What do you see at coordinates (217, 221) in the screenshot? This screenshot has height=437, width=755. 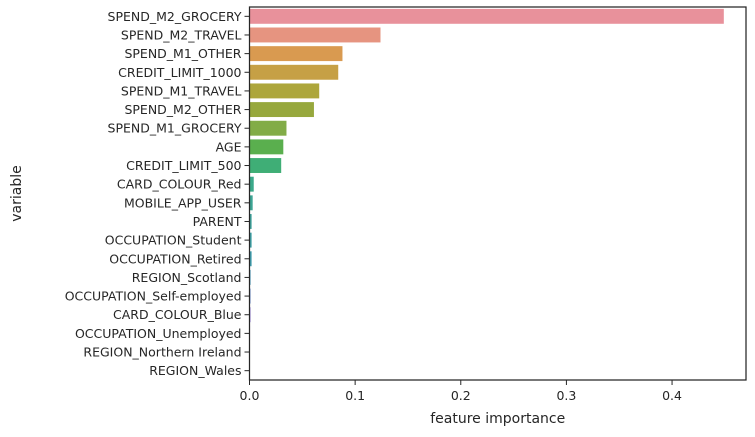 I see `y-tick-label: PARENT` at bounding box center [217, 221].